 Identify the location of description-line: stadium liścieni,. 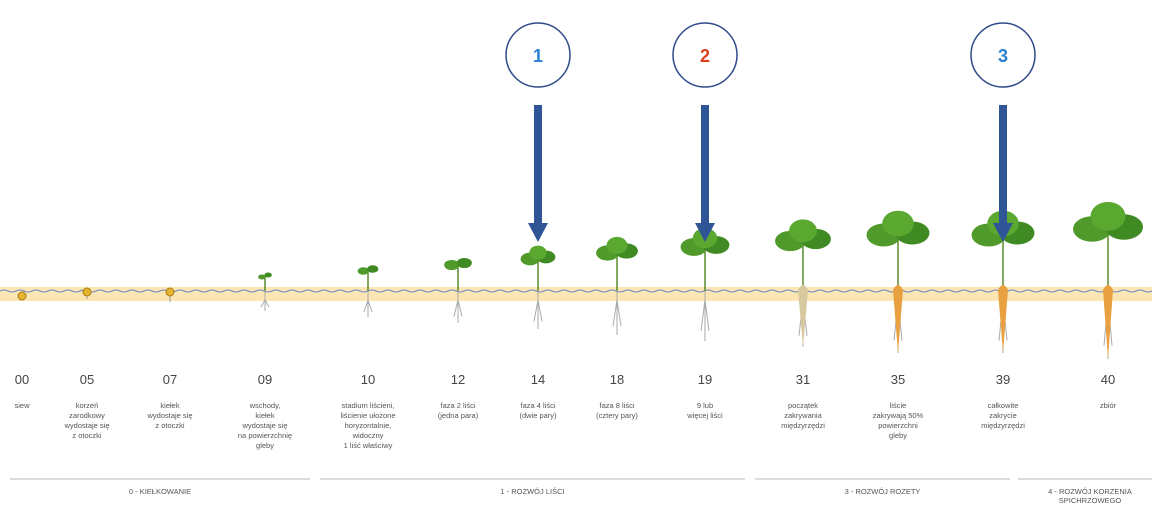
(368, 405).